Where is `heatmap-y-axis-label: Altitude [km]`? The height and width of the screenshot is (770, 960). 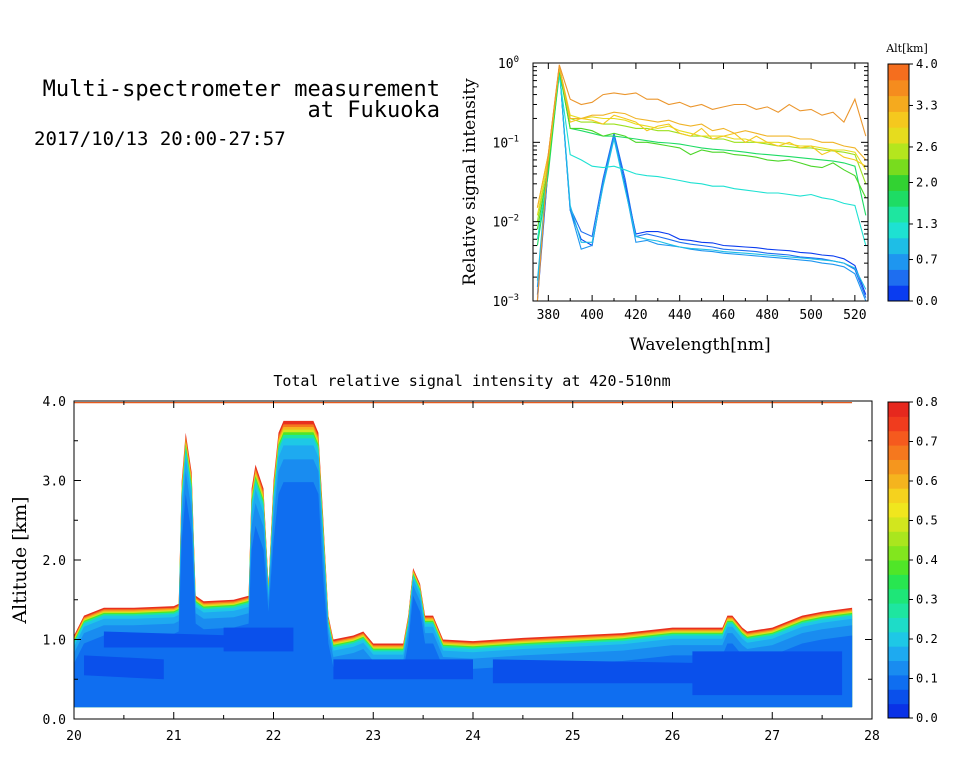
heatmap-y-axis-label: Altitude [km] is located at coordinates (20, 560).